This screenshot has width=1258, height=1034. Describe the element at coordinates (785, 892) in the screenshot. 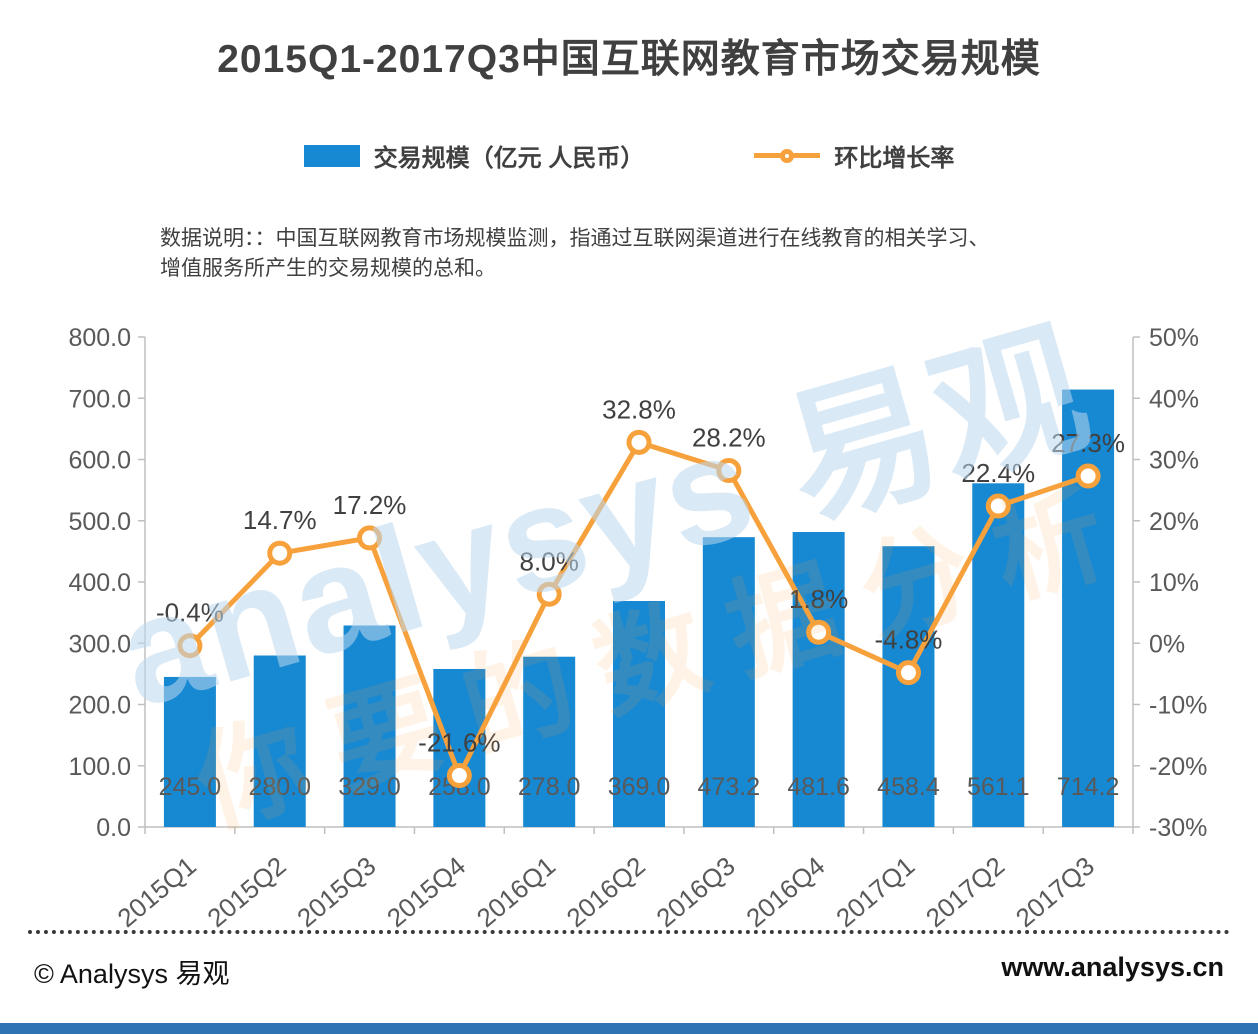

I see `x-axis-label: 2016Q4` at that location.